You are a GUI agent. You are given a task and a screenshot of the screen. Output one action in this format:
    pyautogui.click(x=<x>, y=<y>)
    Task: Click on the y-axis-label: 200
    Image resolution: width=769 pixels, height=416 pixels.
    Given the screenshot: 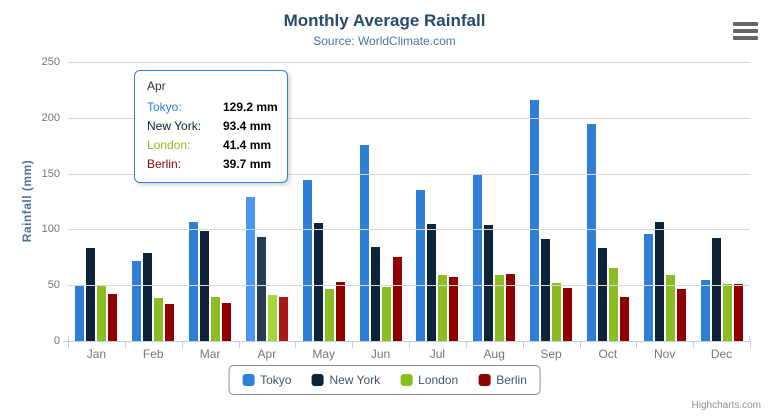 What is the action you would take?
    pyautogui.click(x=50, y=117)
    